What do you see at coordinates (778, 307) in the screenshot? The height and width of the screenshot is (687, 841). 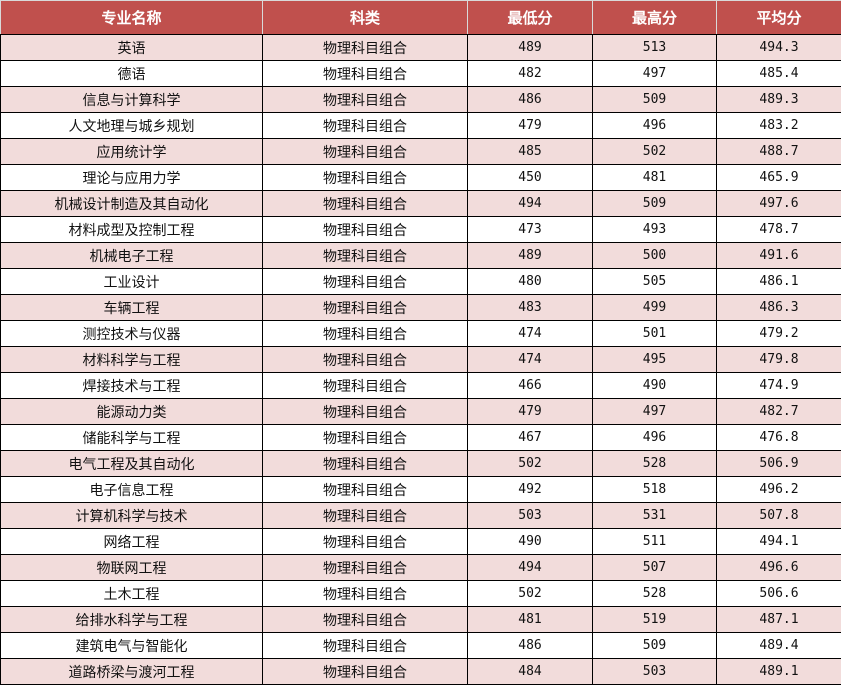 I see `avg-score-cell: 486.3` at bounding box center [778, 307].